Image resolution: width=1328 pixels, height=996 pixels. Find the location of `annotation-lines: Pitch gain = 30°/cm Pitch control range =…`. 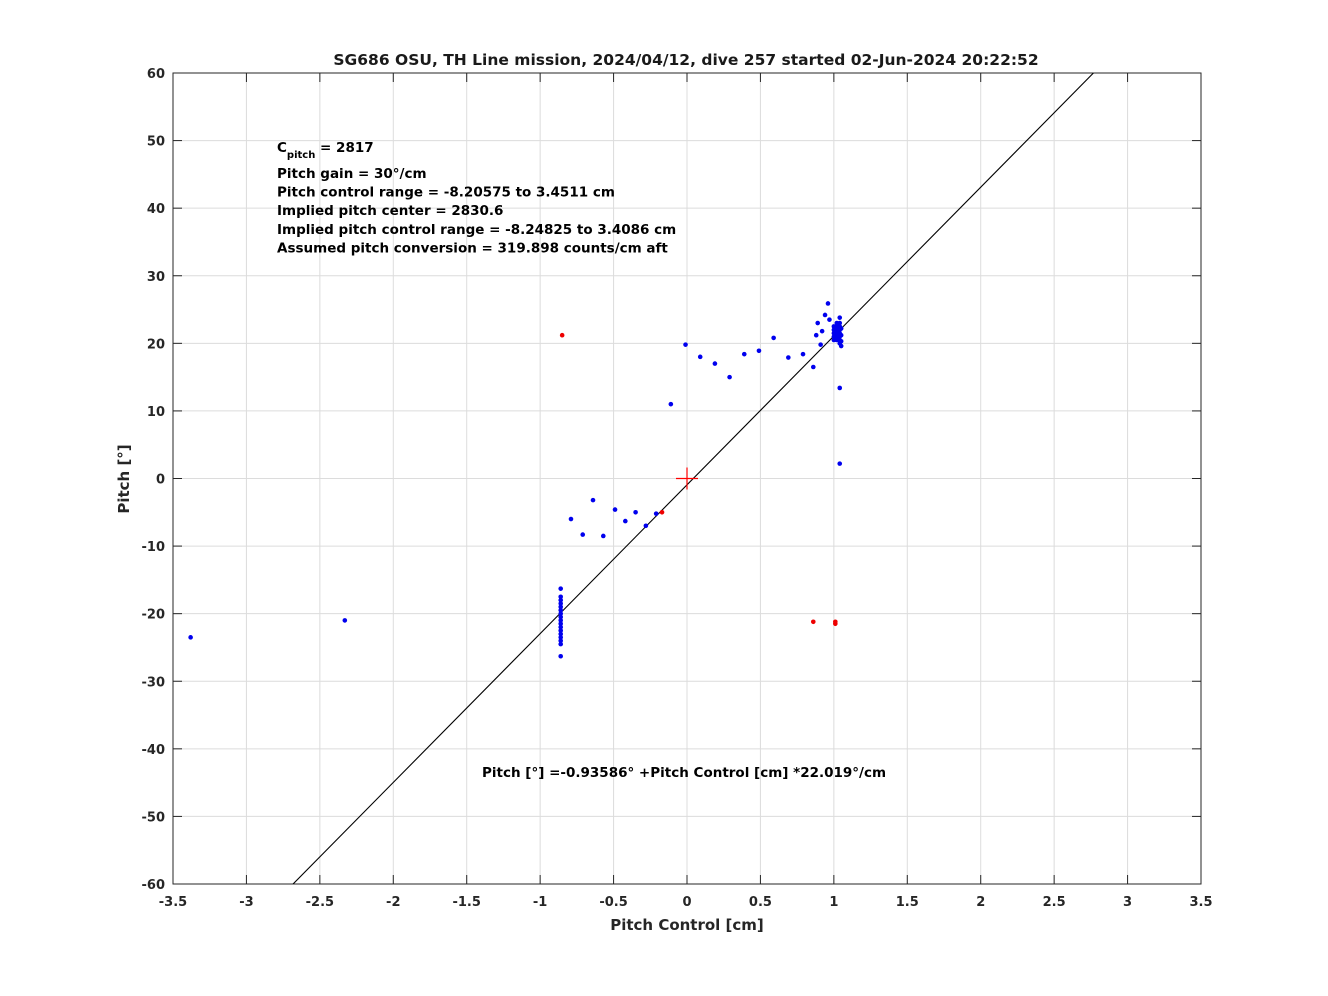

annotation-lines: Pitch gain = 30°/cm Pitch control range =… is located at coordinates (476, 211).